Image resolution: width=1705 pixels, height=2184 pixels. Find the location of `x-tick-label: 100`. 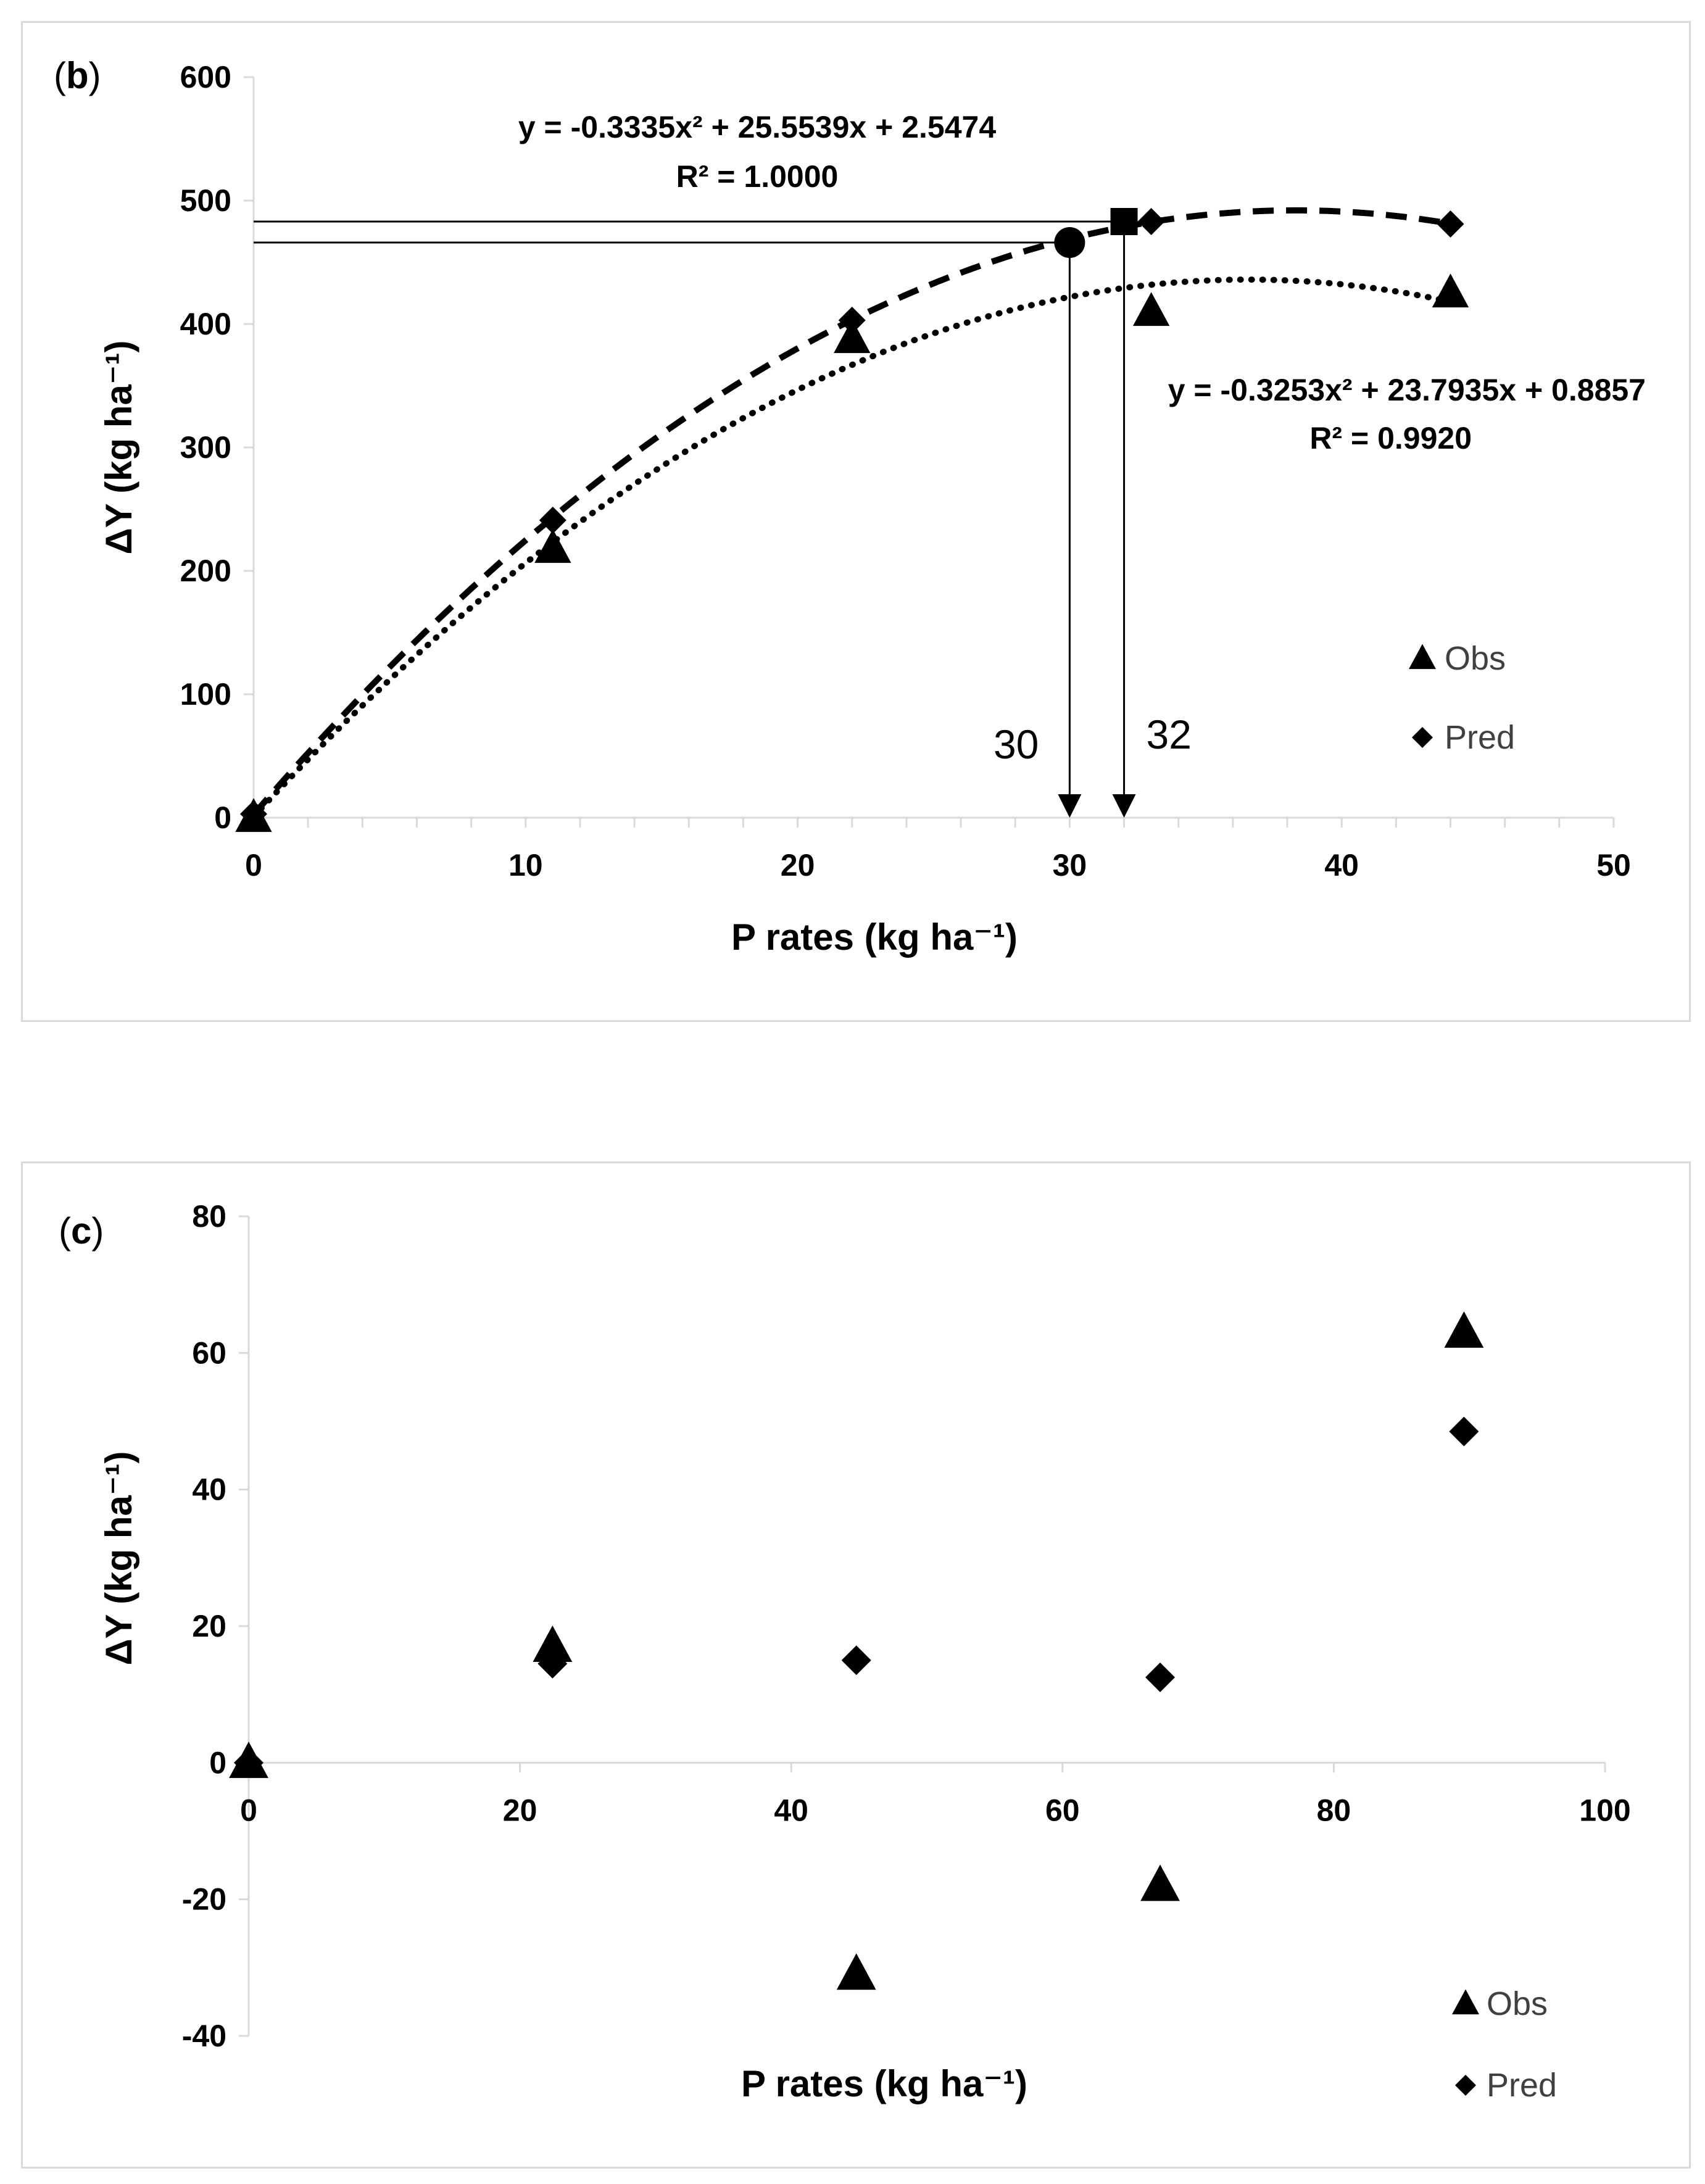

x-tick-label: 100 is located at coordinates (1605, 1810).